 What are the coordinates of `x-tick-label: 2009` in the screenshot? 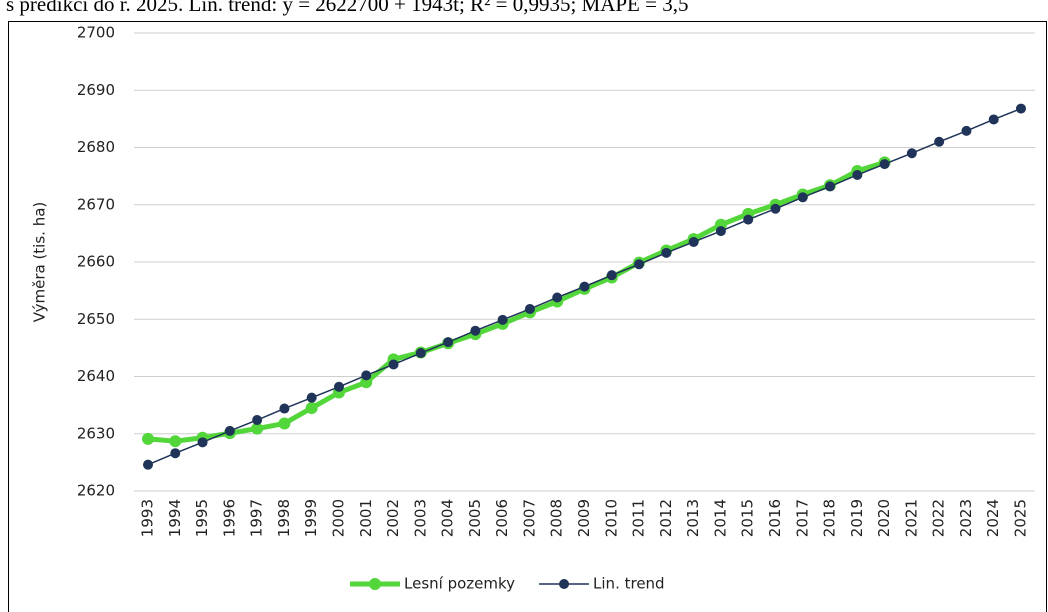 It's located at (584, 518).